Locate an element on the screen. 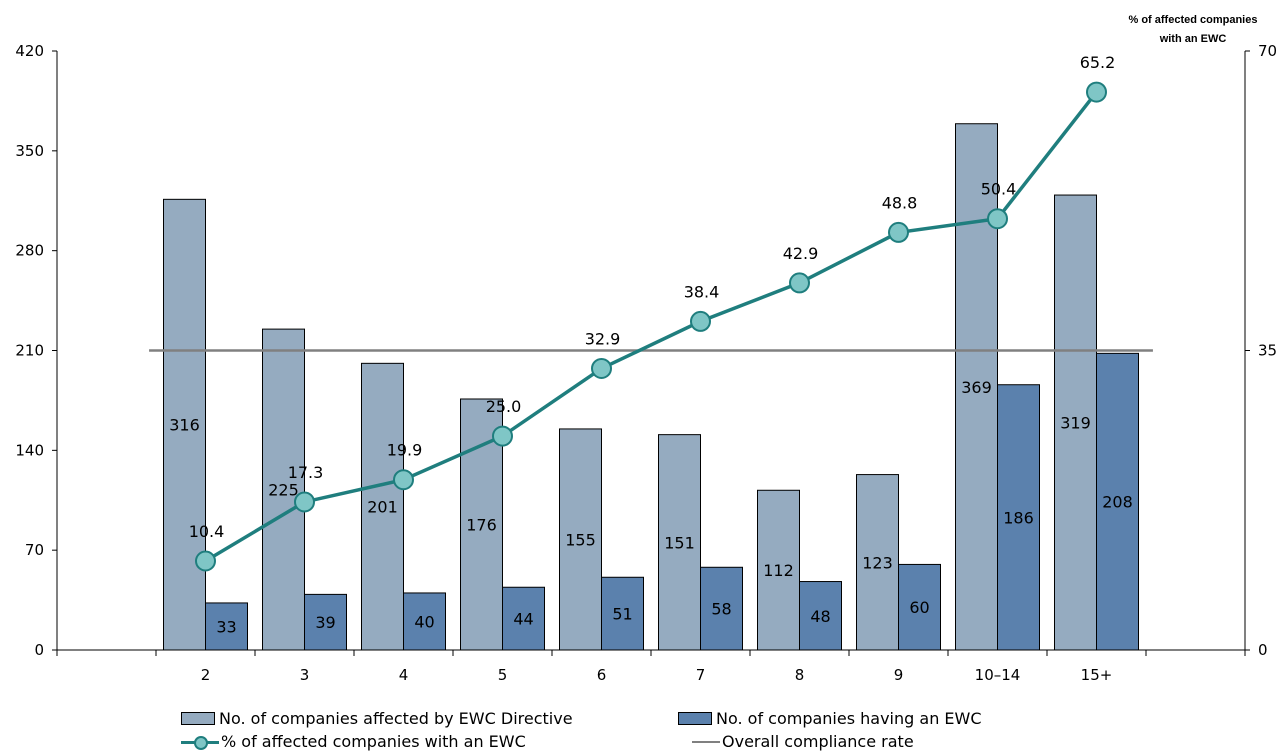  bar-affected-value-label: 201 is located at coordinates (382, 507).